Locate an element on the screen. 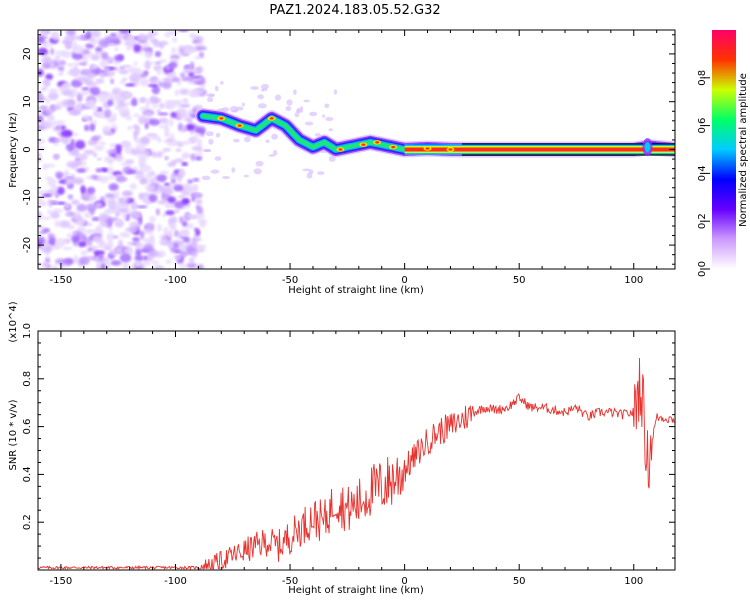  y-tick-label: 0.8 is located at coordinates (27, 379).